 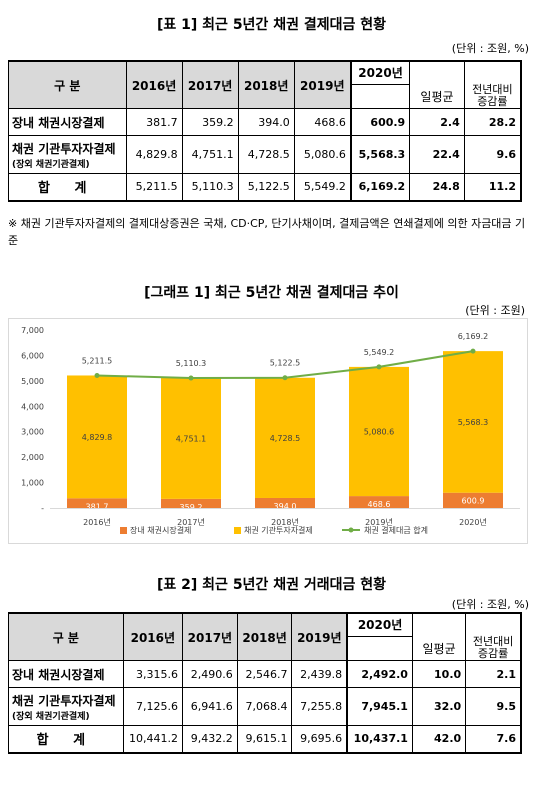 I want to click on cell-yoy: 28.2, so click(x=492, y=122).